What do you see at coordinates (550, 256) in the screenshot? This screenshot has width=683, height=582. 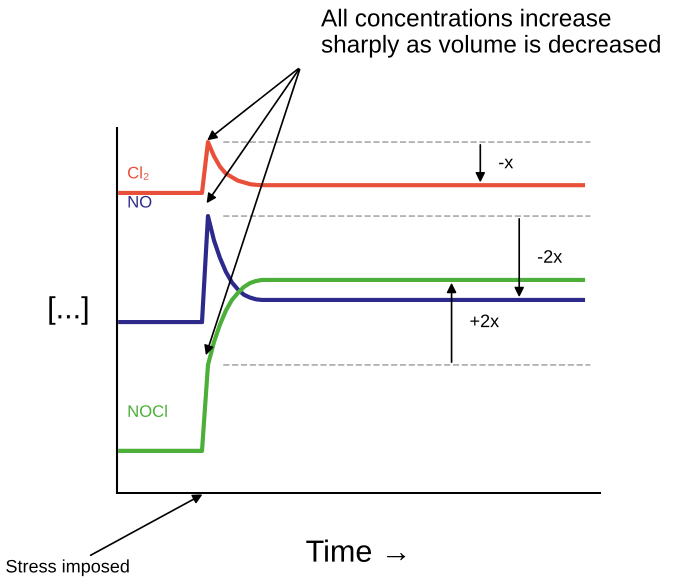 I see `annotation: -2x` at bounding box center [550, 256].